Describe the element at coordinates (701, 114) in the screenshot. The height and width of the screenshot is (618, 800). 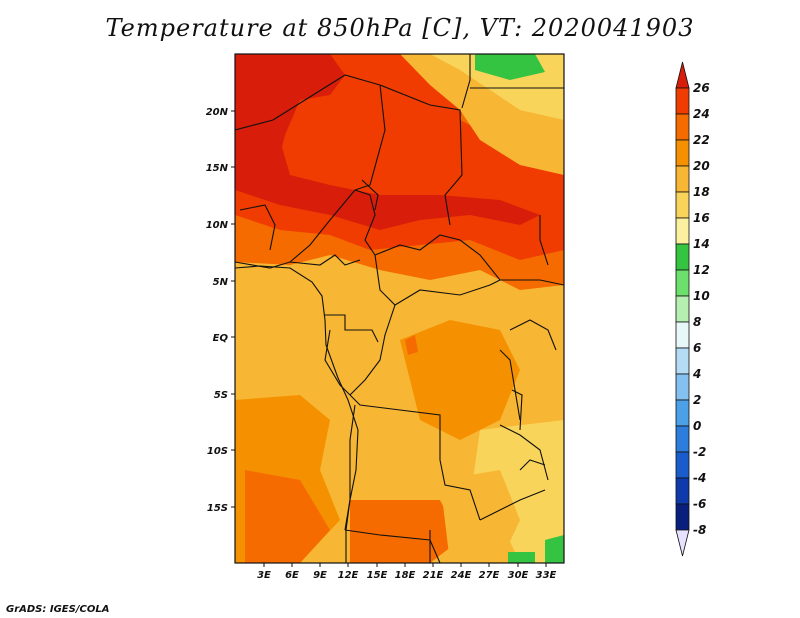
I see `colorbar-label: 24` at that location.